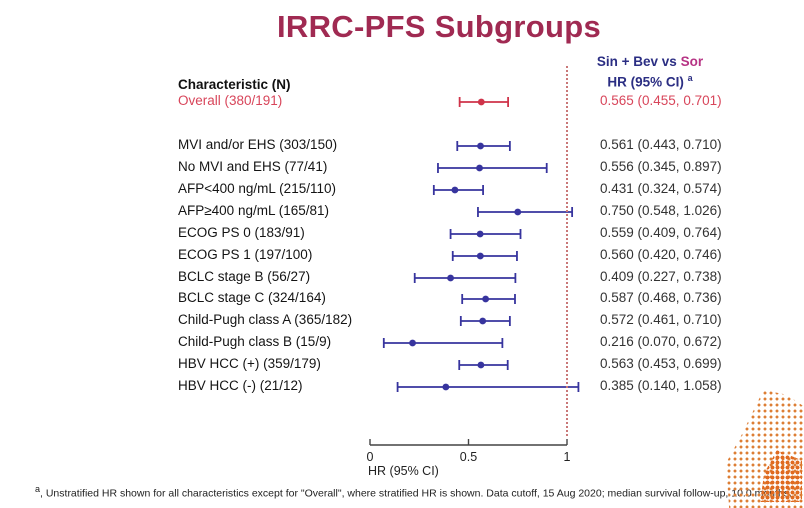  I want to click on hr-value: 0.572 (0.461, 0.710), so click(661, 319).